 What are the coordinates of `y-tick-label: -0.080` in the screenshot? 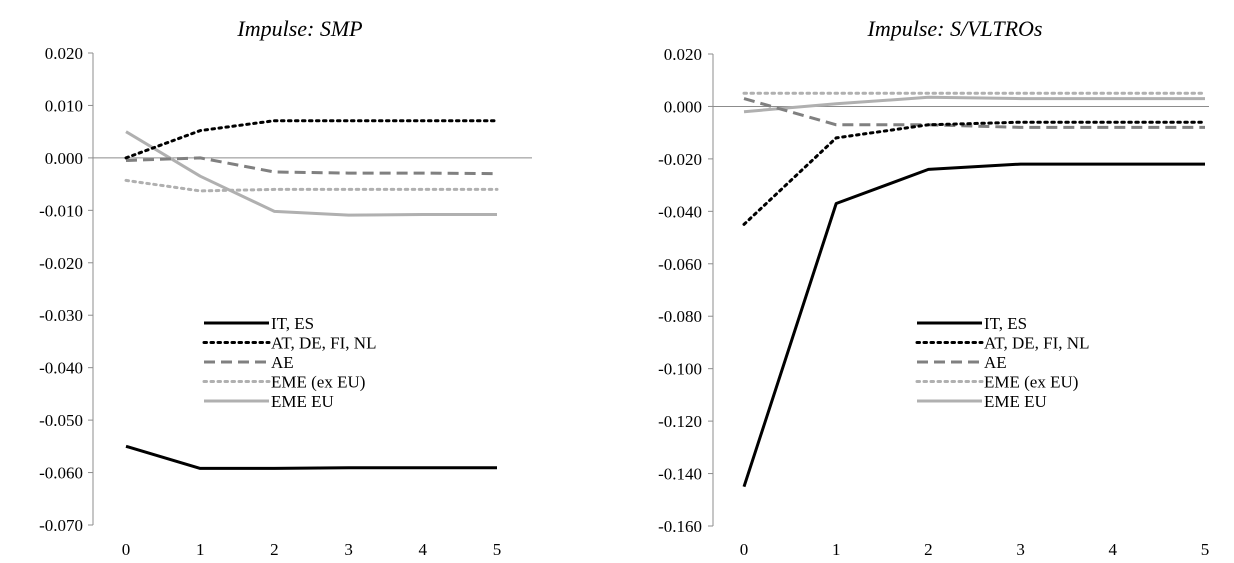 It's located at (680, 316).